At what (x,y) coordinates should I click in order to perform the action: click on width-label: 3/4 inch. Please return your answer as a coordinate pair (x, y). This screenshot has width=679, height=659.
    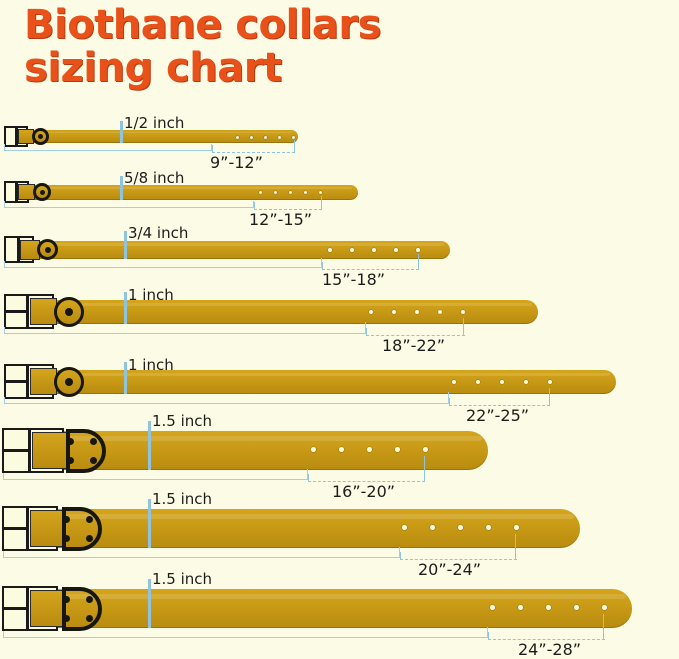
    Looking at the image, I should click on (158, 233).